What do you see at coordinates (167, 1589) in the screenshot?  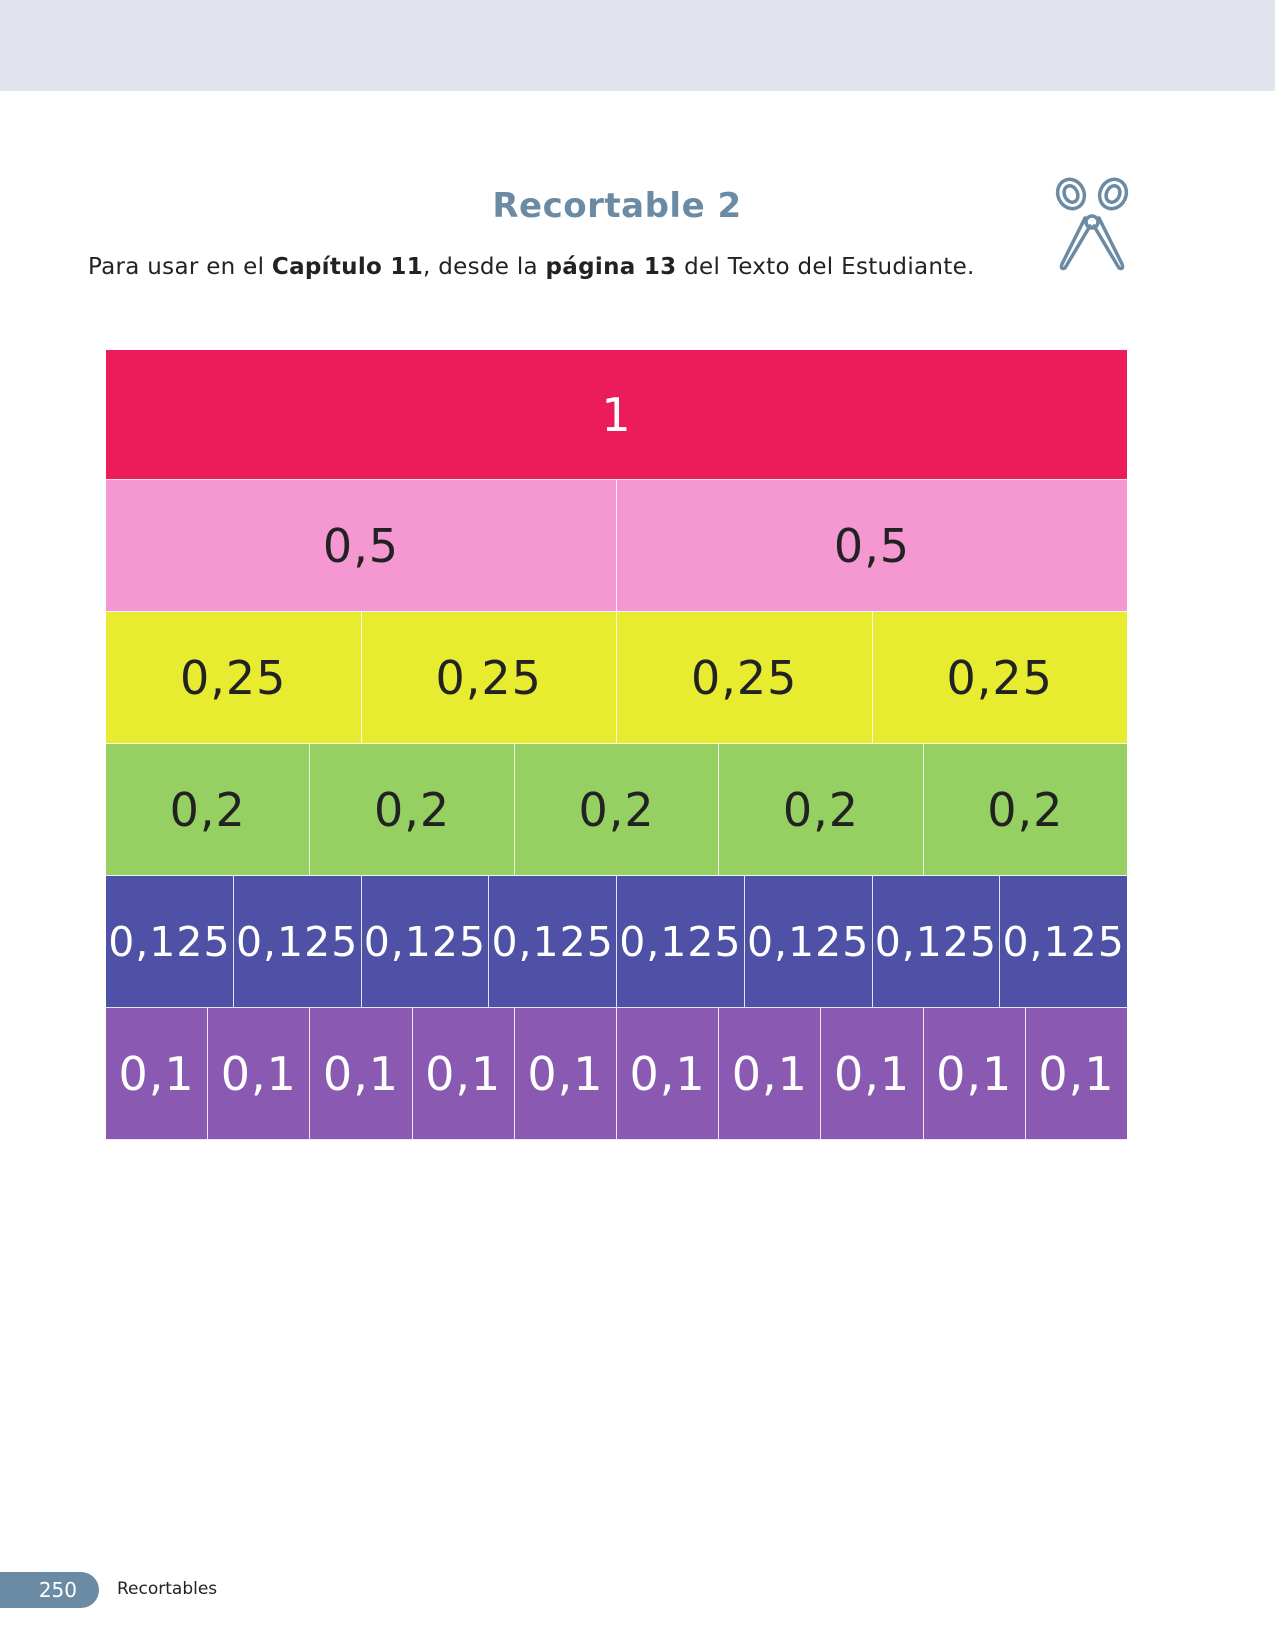 I see `footer-section-label: Recortables` at bounding box center [167, 1589].